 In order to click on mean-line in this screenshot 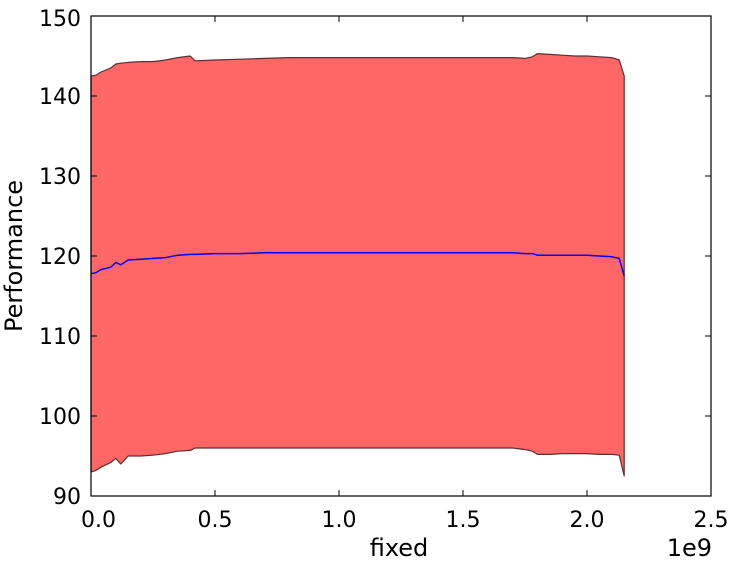, I will do `click(357, 264)`.